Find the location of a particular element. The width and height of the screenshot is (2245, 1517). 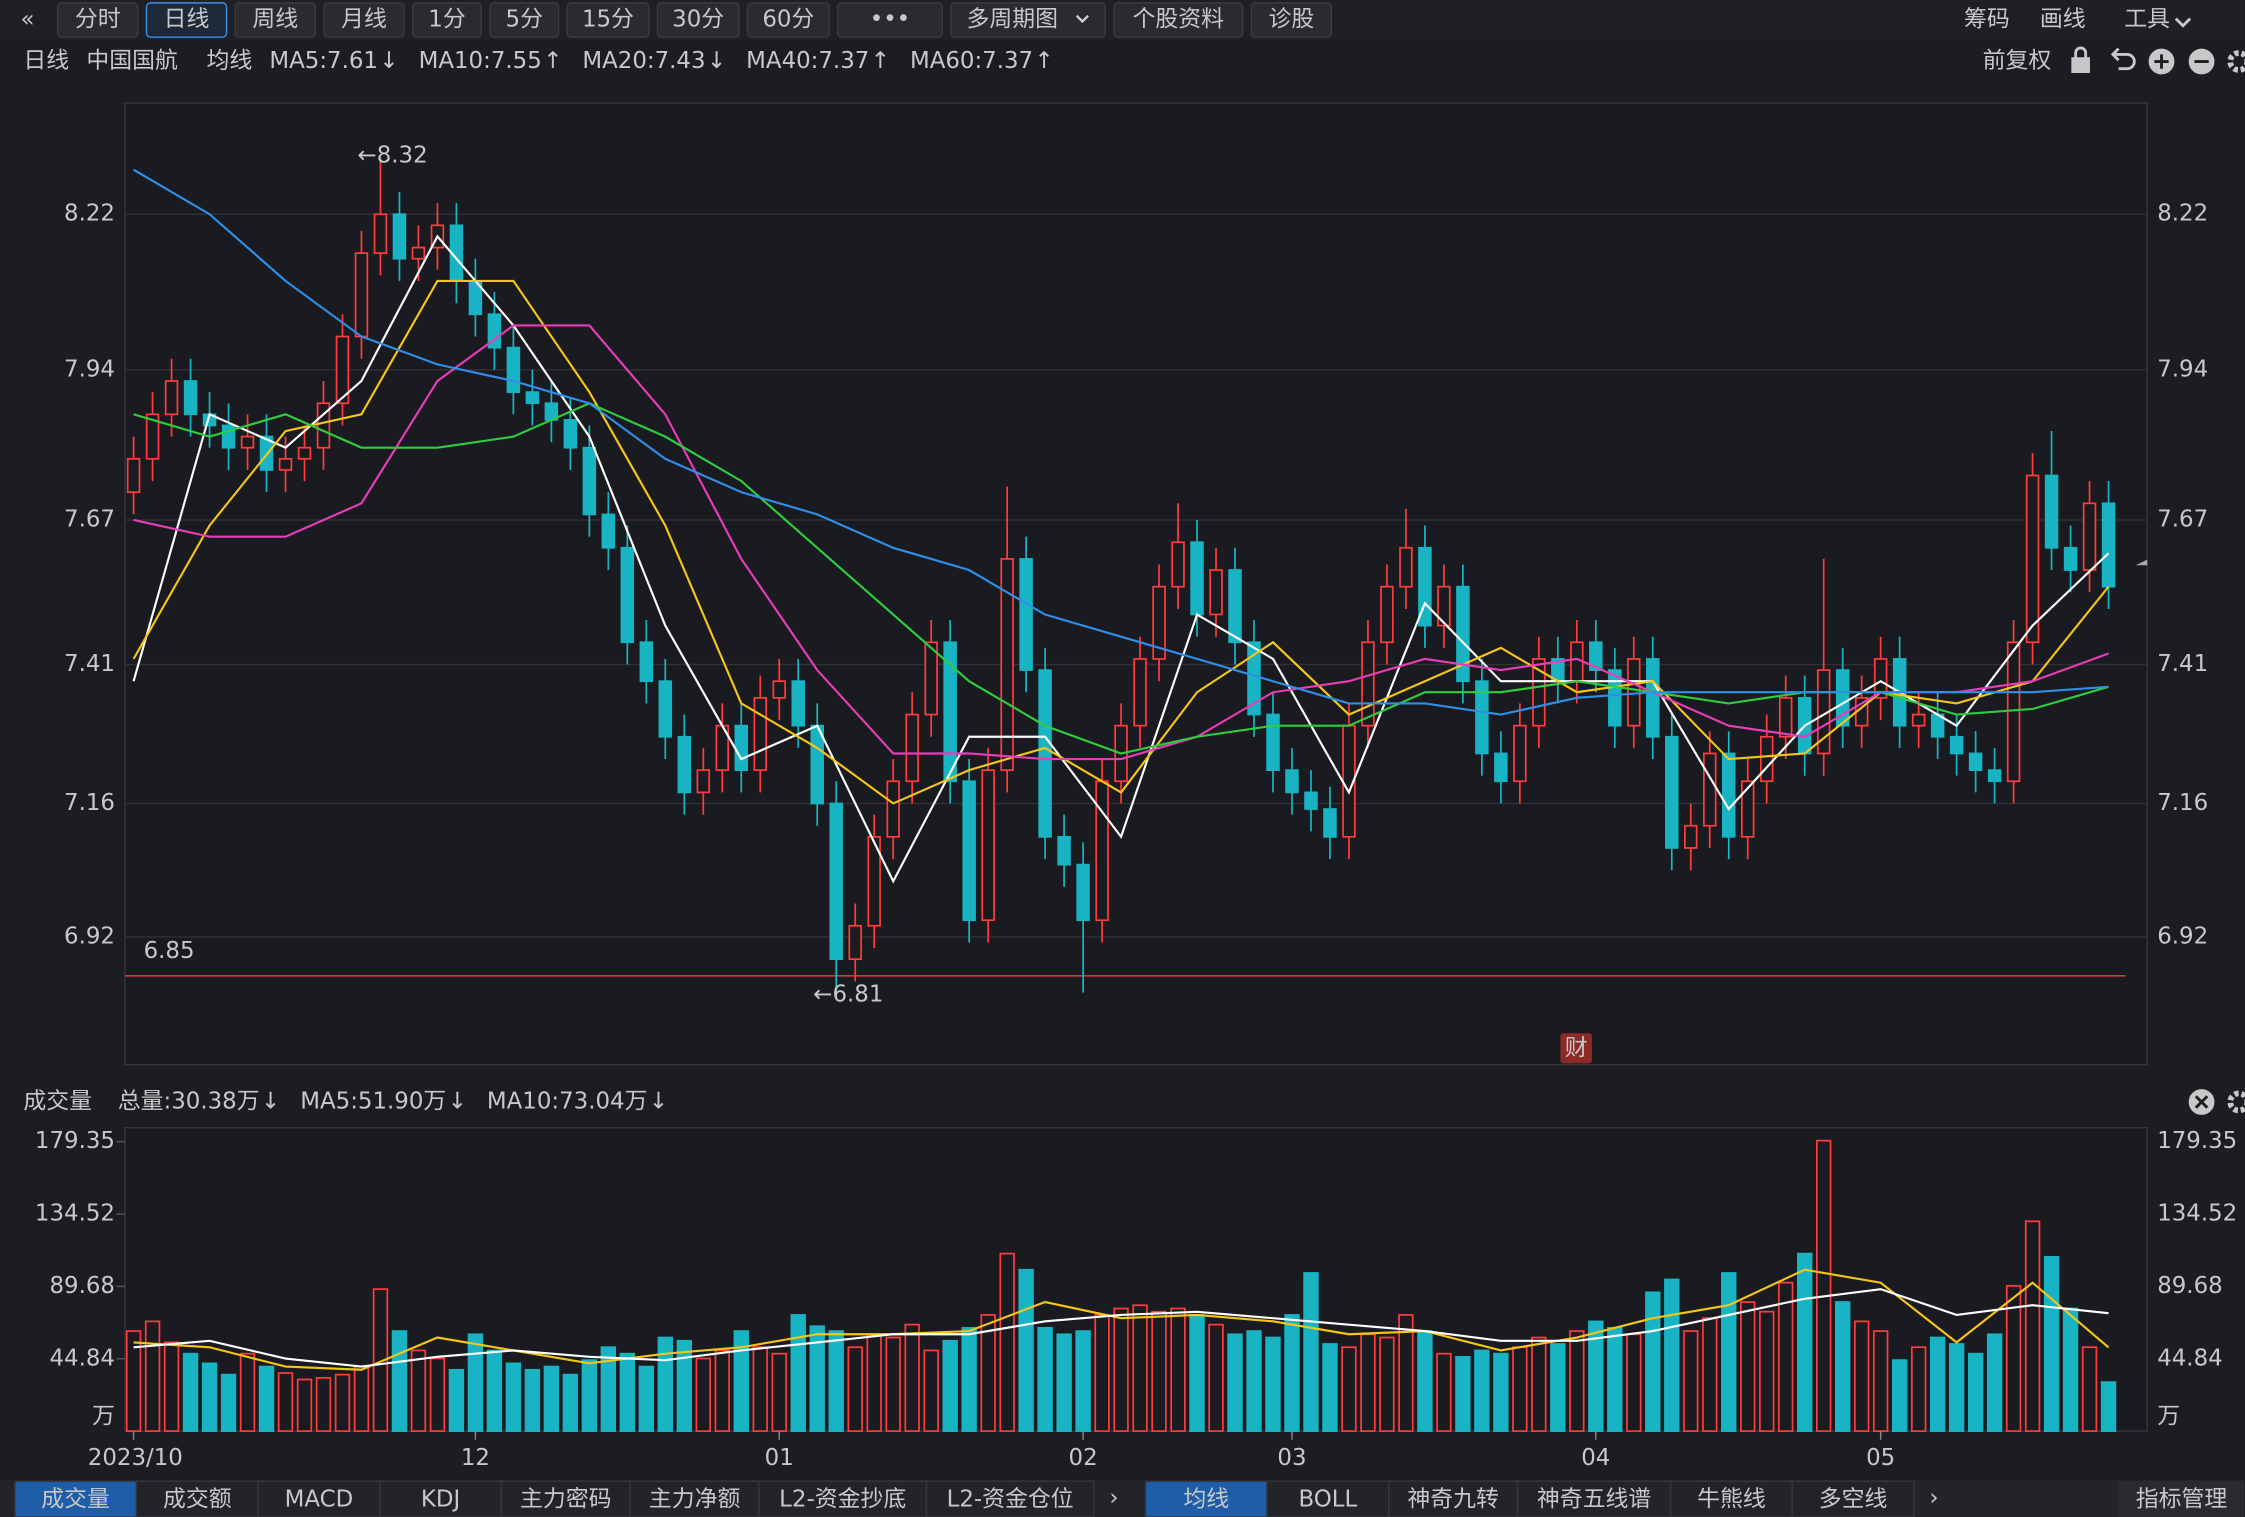

toolbar-tab-label: 诊股 is located at coordinates (1291, 20).